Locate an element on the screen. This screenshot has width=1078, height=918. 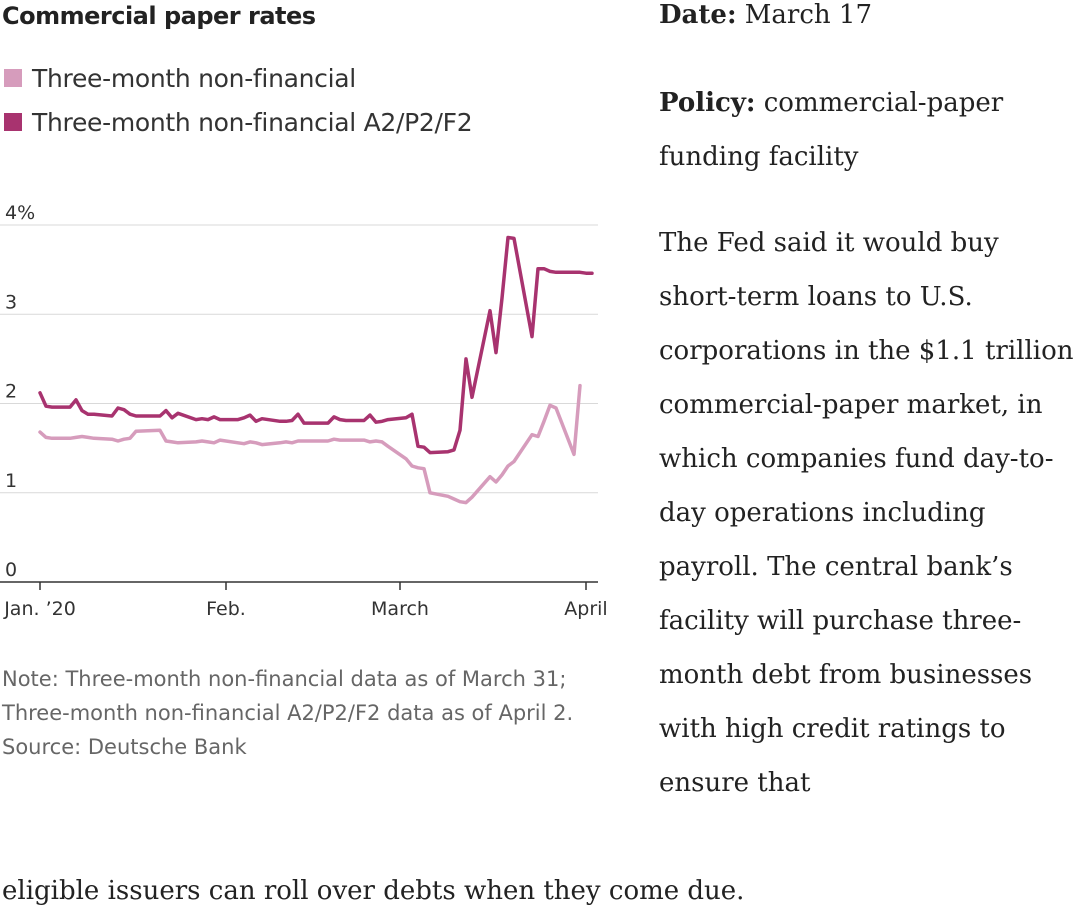
legend-item-non-financial: Three-month non-financial is located at coordinates (238, 78).